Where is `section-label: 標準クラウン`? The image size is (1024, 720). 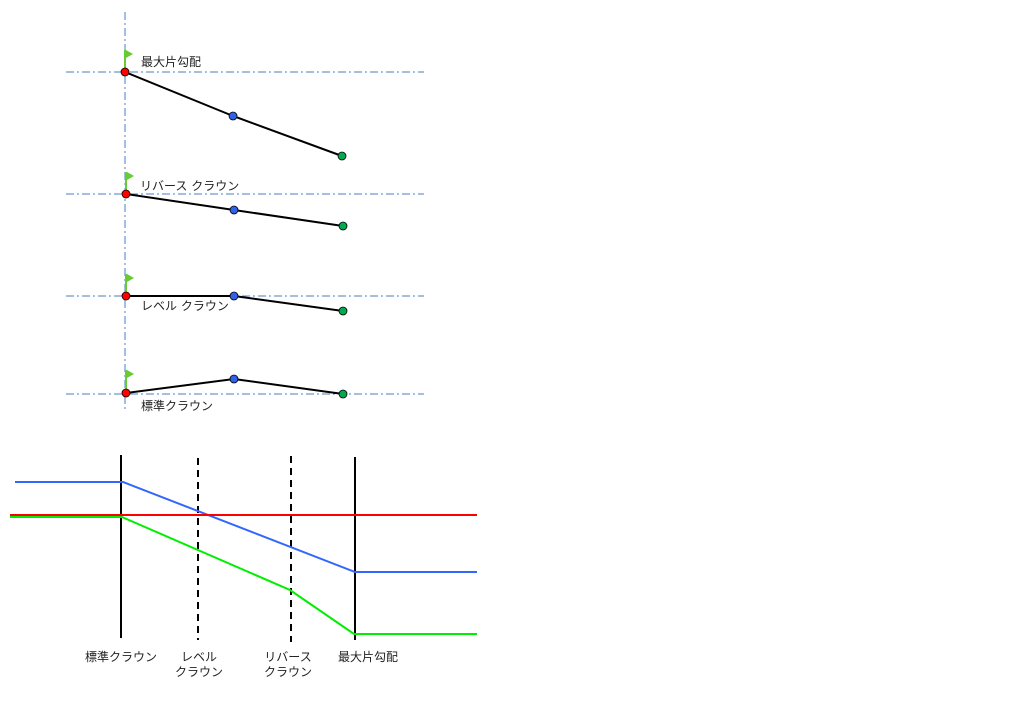 section-label: 標準クラウン is located at coordinates (177, 405).